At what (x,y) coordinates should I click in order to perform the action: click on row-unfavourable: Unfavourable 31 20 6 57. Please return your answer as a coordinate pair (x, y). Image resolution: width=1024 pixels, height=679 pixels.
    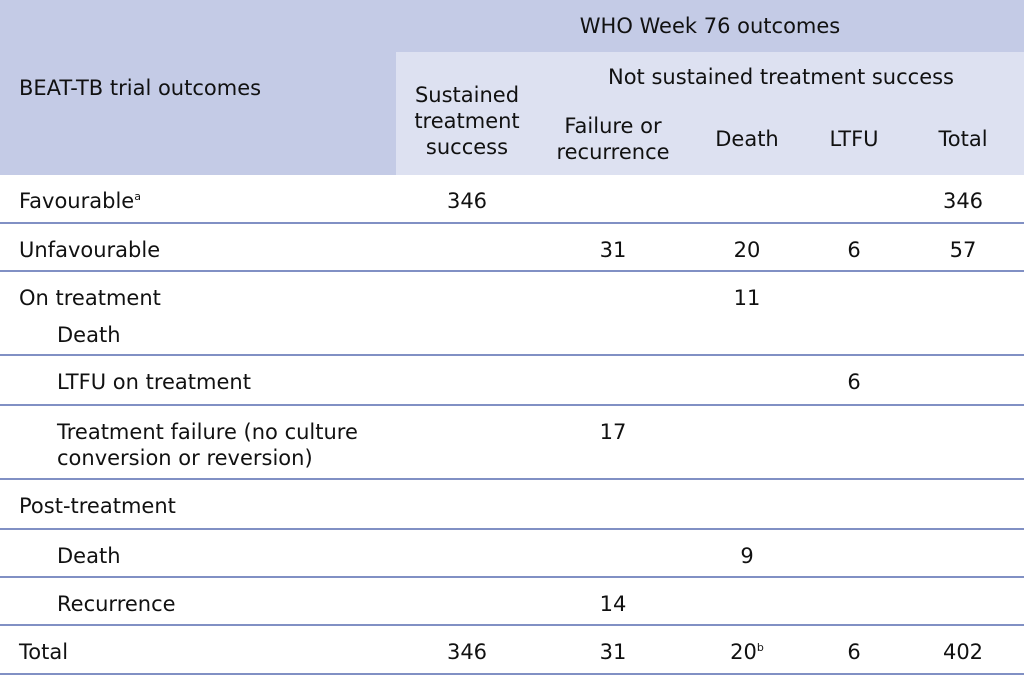
    Looking at the image, I should click on (512, 247).